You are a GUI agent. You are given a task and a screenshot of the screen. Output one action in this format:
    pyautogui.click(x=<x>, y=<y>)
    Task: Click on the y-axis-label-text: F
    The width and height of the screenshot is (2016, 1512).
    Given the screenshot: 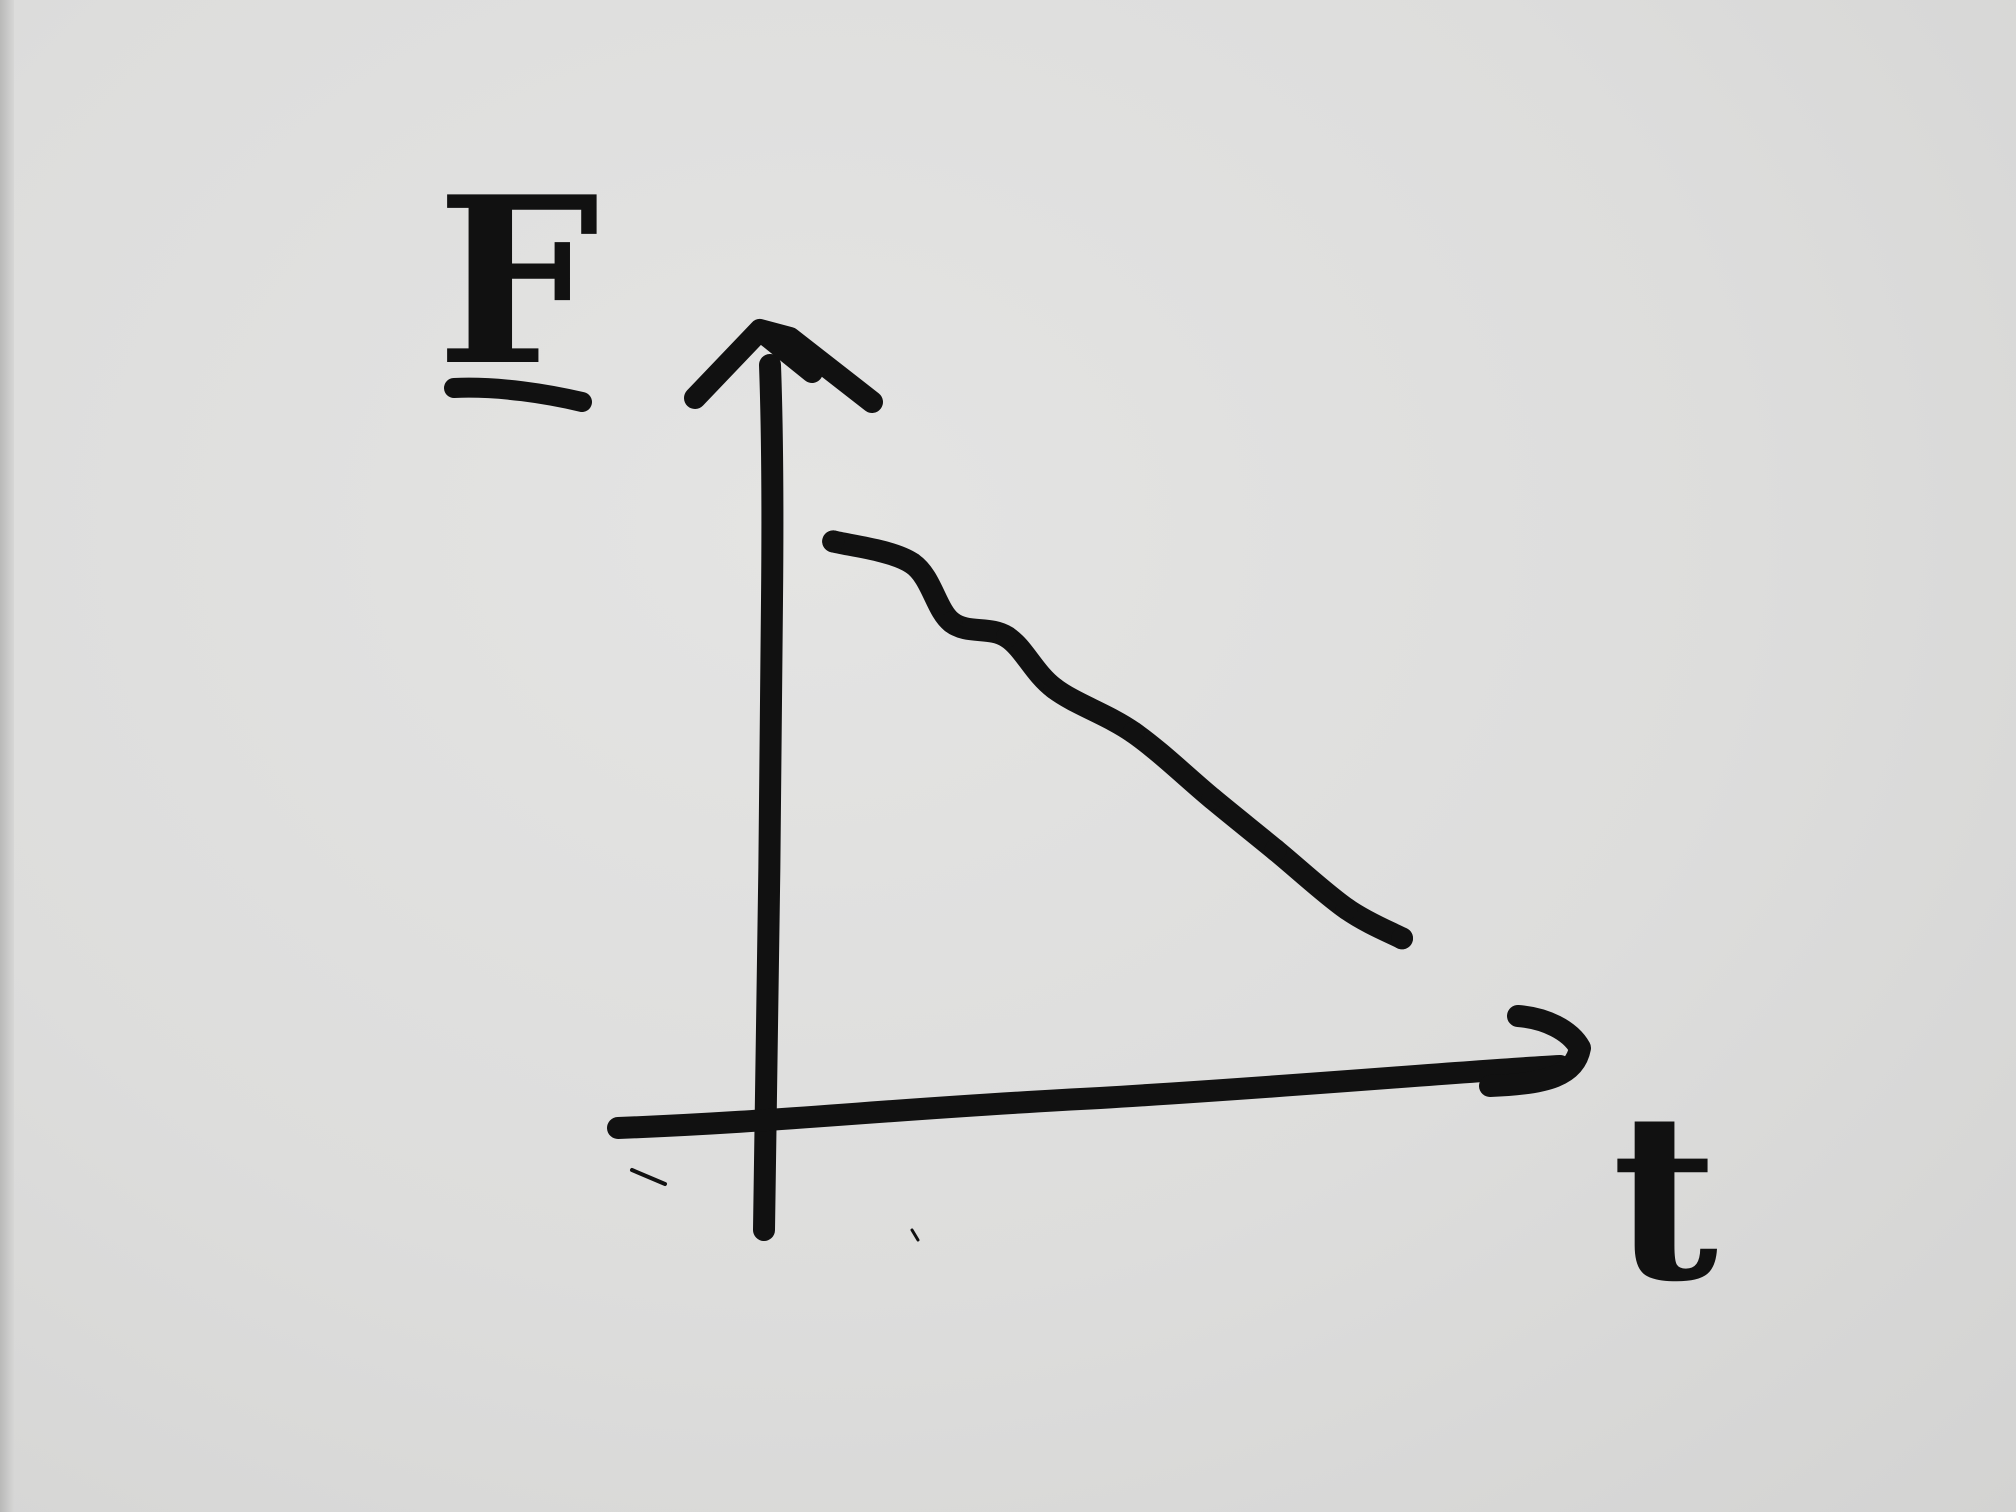 What is the action you would take?
    pyautogui.click(x=517, y=282)
    